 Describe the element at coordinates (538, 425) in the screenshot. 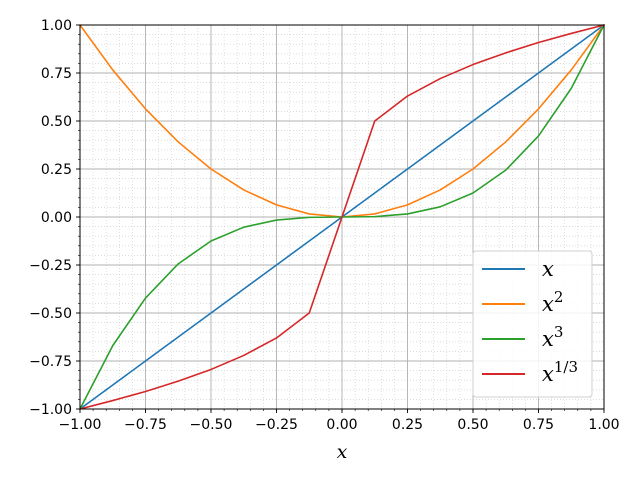

I see `x-tick-label: 0.75` at that location.